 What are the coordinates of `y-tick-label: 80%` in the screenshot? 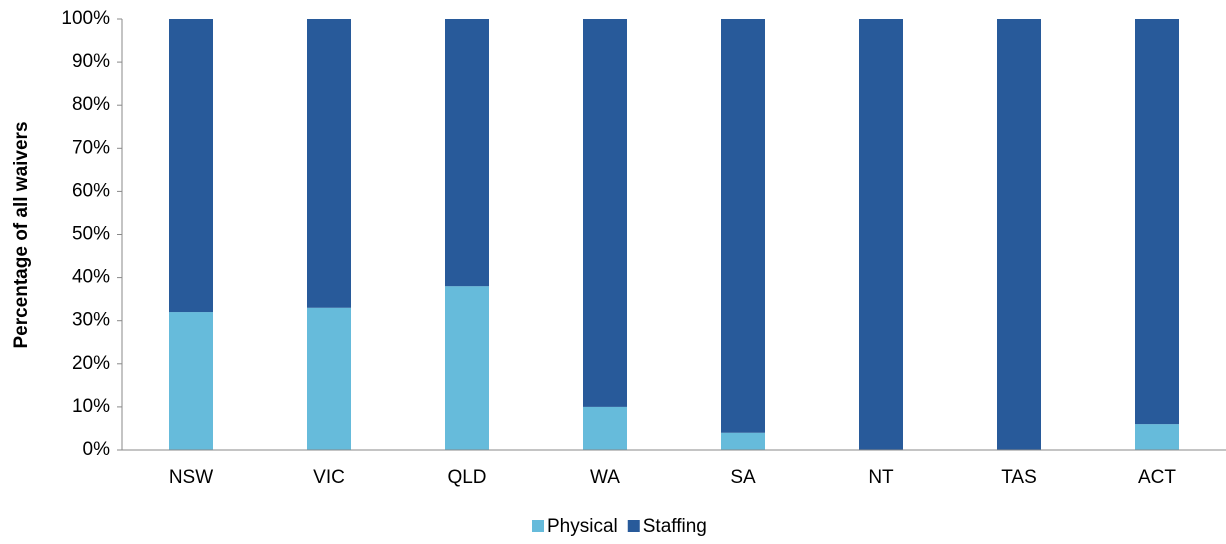 It's located at (91, 104).